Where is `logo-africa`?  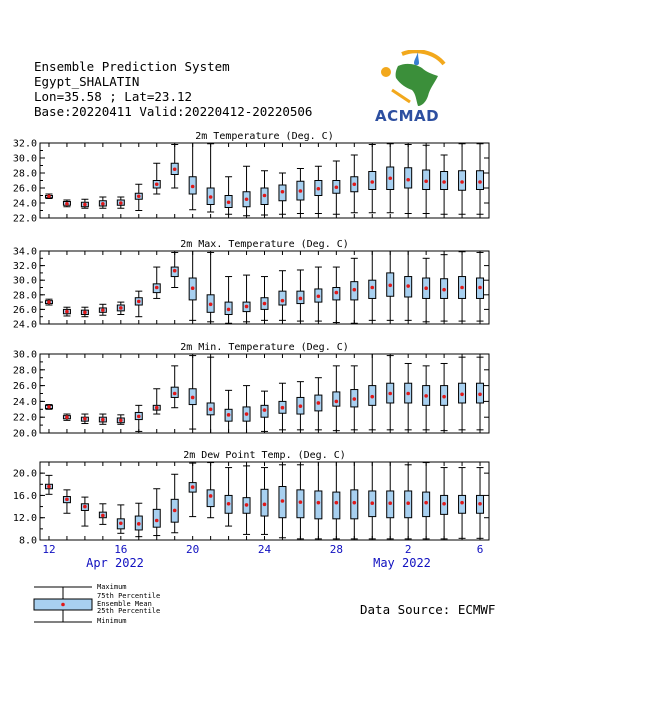 logo-africa is located at coordinates (416, 84).